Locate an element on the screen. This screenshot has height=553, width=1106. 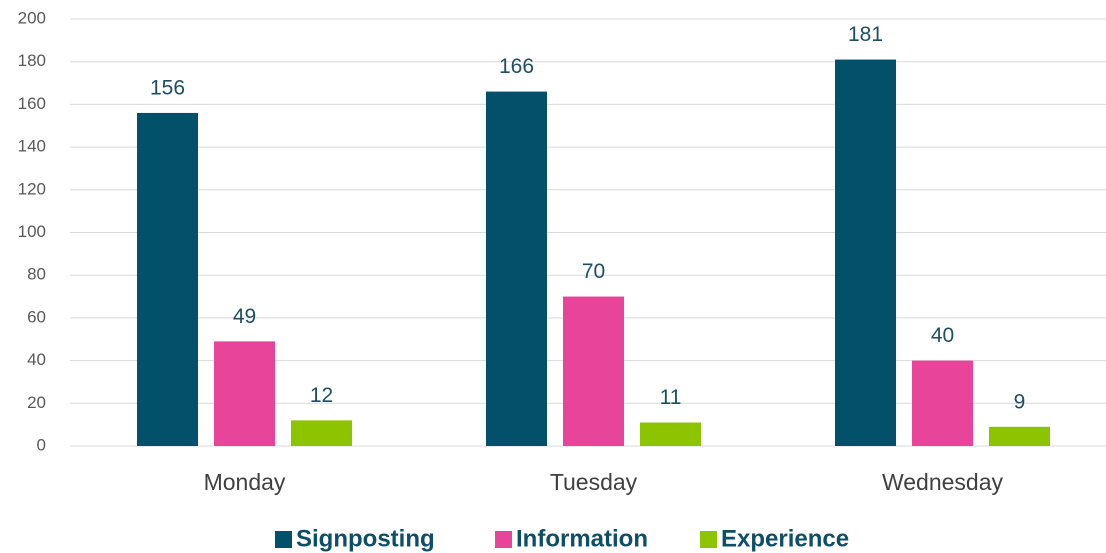
y-tick-label: 120 is located at coordinates (32, 188).